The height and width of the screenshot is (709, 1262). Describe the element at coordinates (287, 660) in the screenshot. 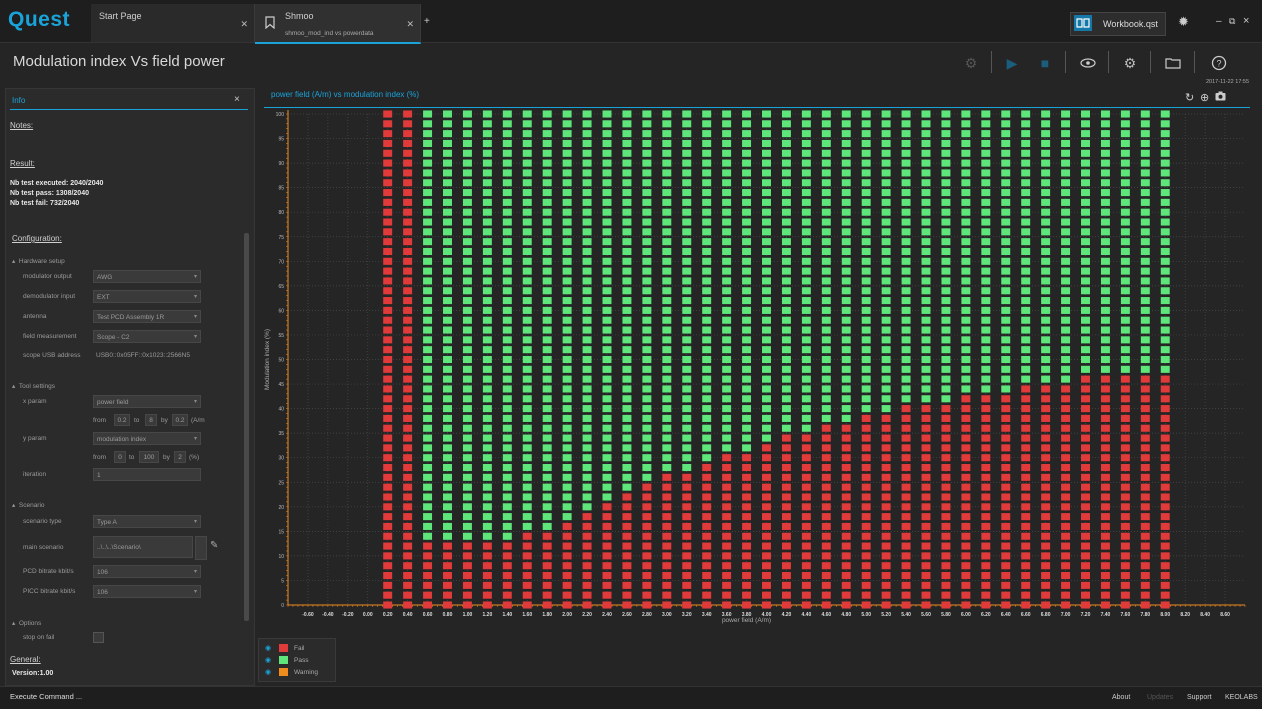

I see `legend-item-pass: ◉ Pass` at that location.